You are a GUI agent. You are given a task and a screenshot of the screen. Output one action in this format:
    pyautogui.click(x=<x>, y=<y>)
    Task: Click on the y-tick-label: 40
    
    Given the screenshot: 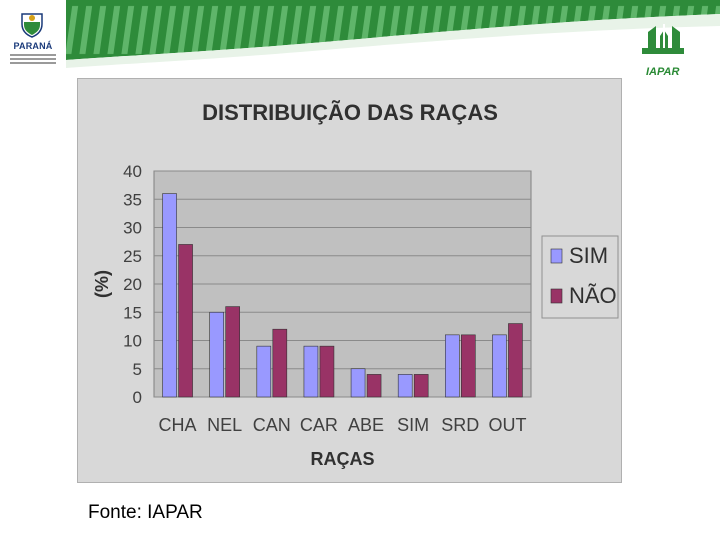 What is the action you would take?
    pyautogui.click(x=132, y=171)
    